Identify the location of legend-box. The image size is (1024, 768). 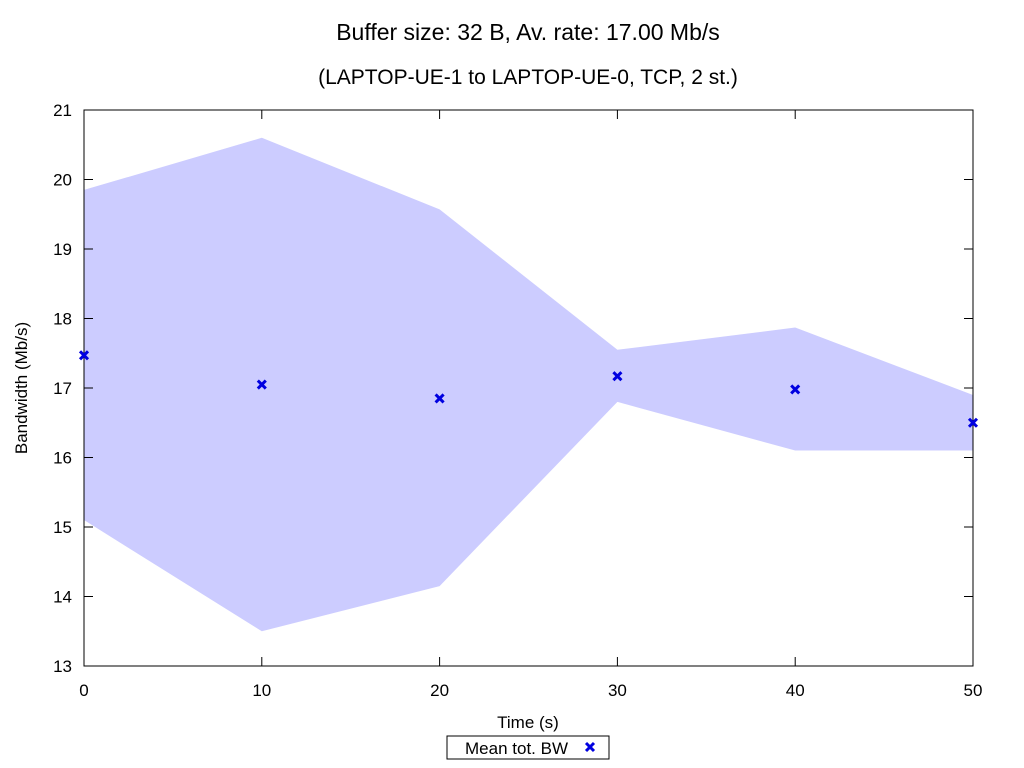
(528, 747).